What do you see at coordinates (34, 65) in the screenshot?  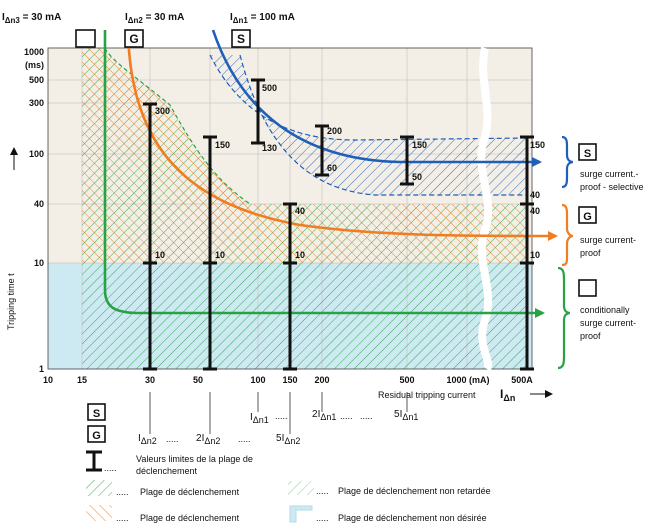 I see `svg-text: (ms)` at bounding box center [34, 65].